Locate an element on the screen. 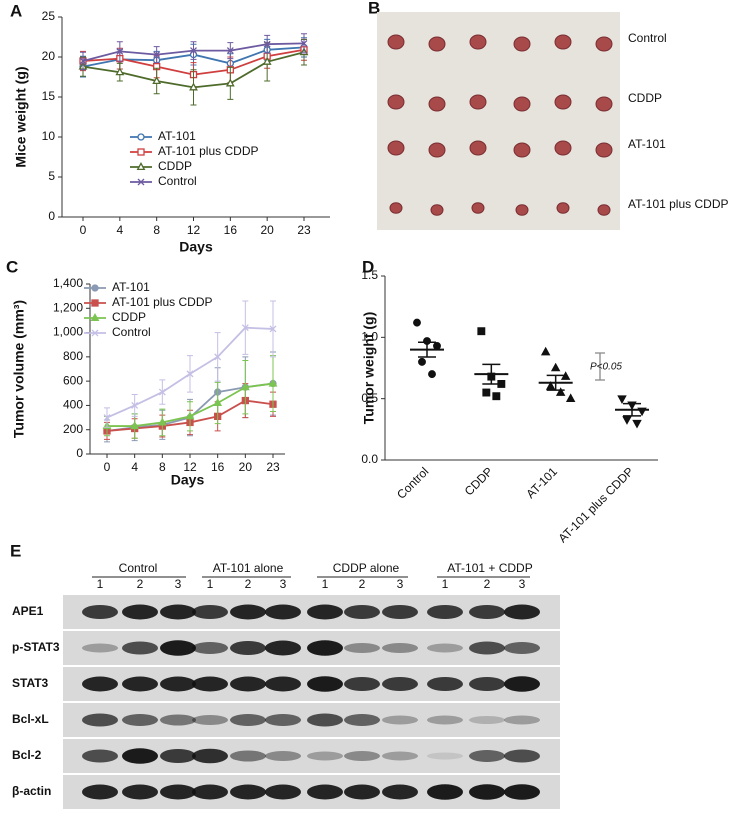  panel-letter: D is located at coordinates (368, 266).